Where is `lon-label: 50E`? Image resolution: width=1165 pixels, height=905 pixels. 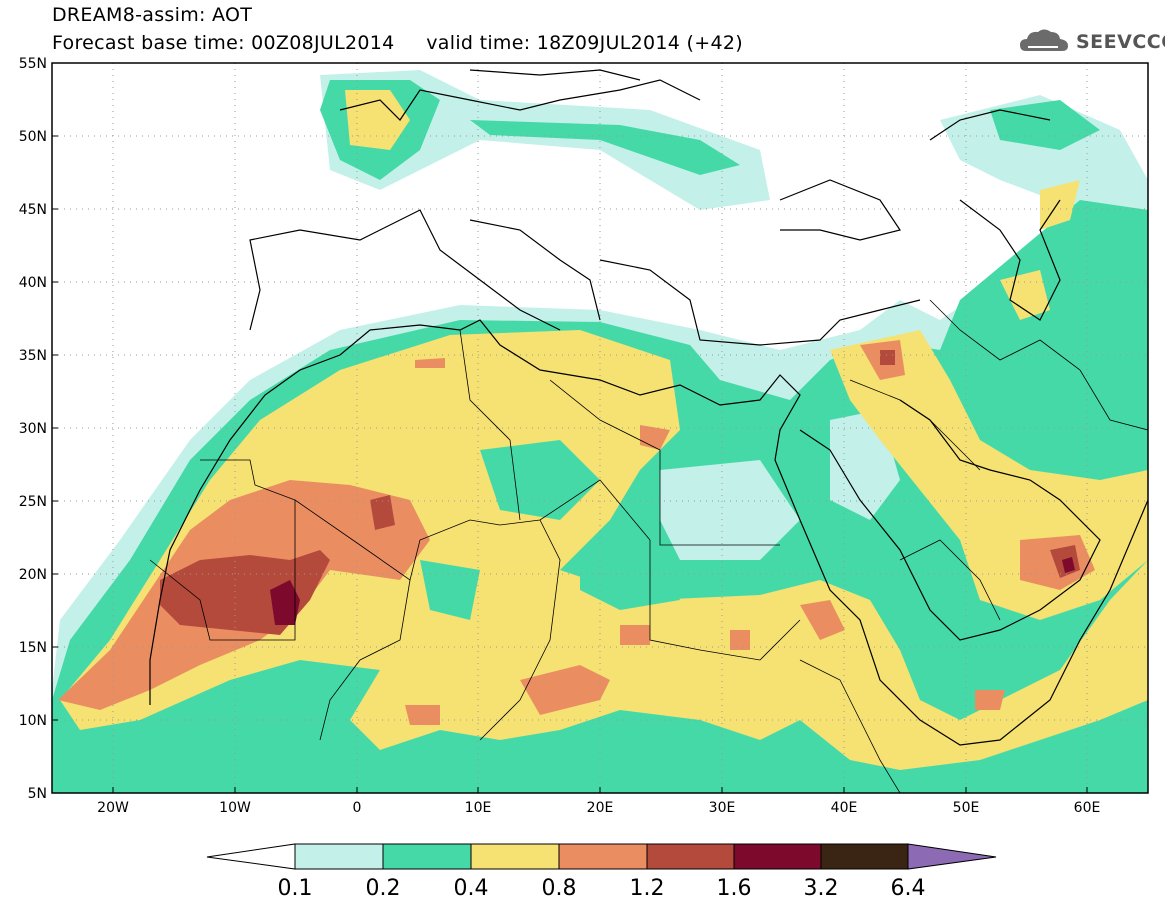
lon-label: 50E is located at coordinates (966, 808).